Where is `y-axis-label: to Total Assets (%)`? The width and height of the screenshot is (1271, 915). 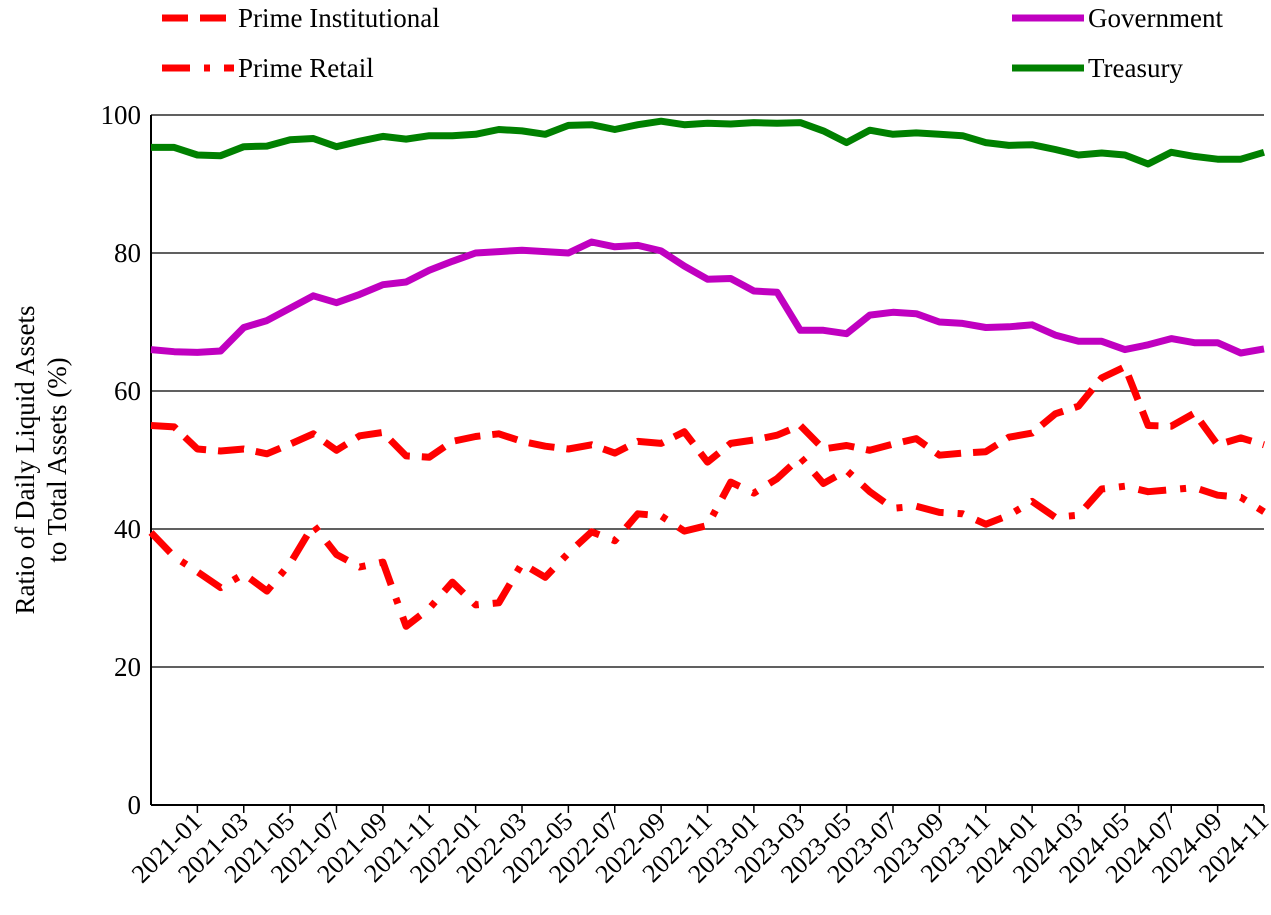
y-axis-label: to Total Assets (%) is located at coordinates (57, 459).